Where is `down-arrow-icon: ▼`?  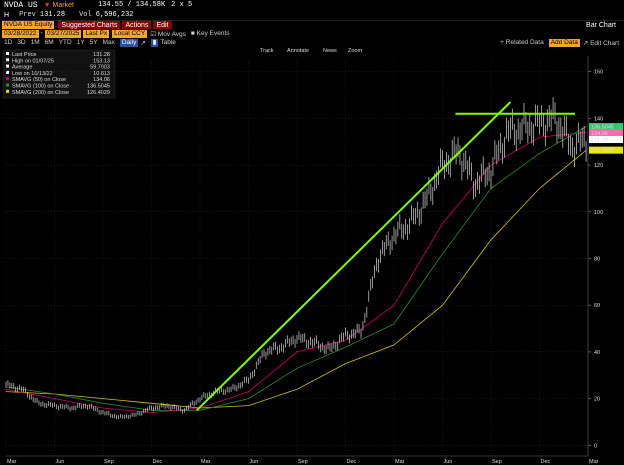 down-arrow-icon: ▼ is located at coordinates (47, 5).